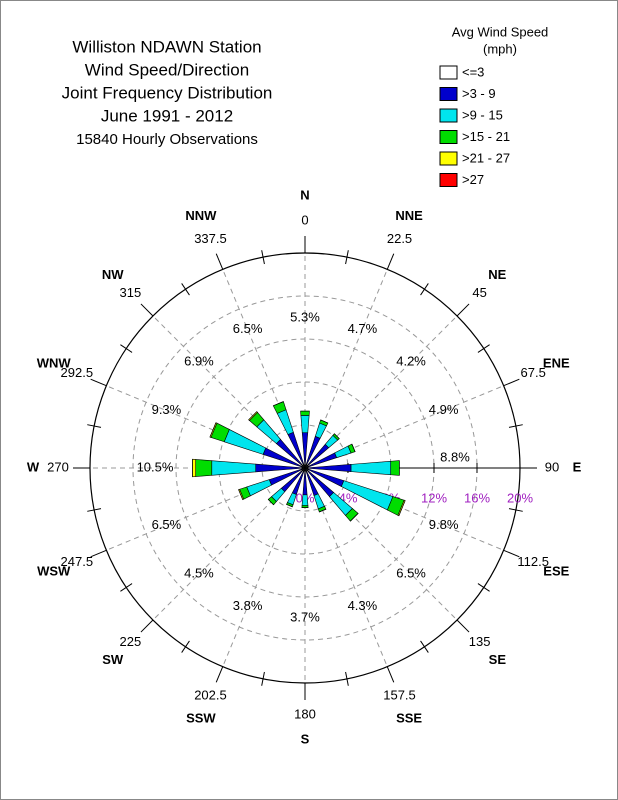 The width and height of the screenshot is (618, 800). Describe the element at coordinates (363, 328) in the screenshot. I see `total-label: 4.7%` at that location.